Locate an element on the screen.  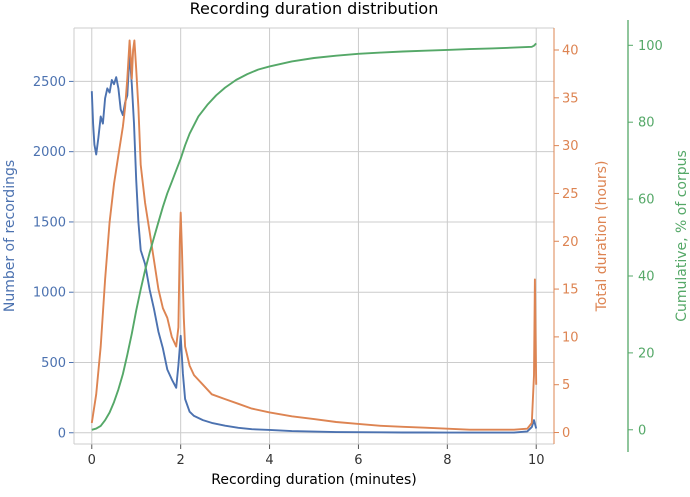
right1-tick-label: 5 is located at coordinates (566, 385).